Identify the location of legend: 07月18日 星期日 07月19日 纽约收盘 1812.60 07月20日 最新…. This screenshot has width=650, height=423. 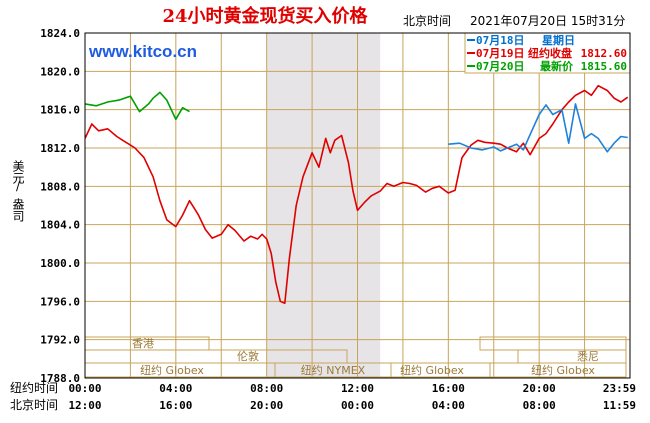
(547, 53).